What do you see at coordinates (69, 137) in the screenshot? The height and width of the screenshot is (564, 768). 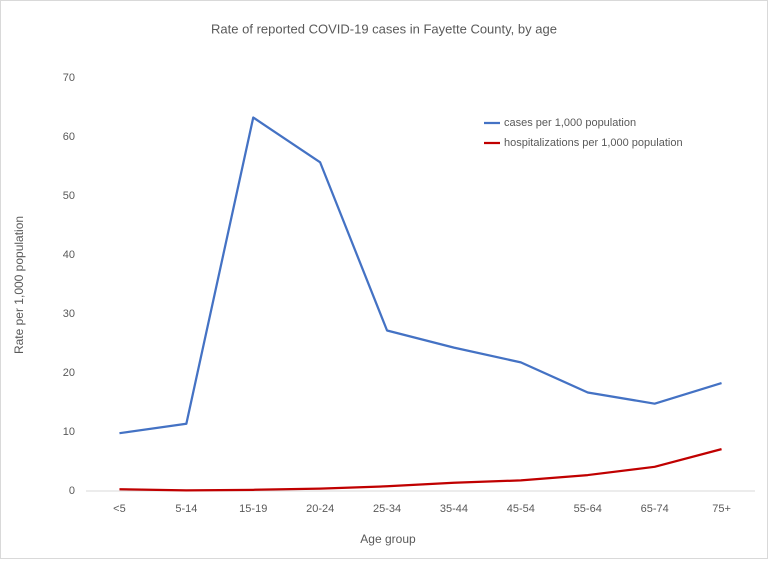 I see `y-tick-label: 60` at bounding box center [69, 137].